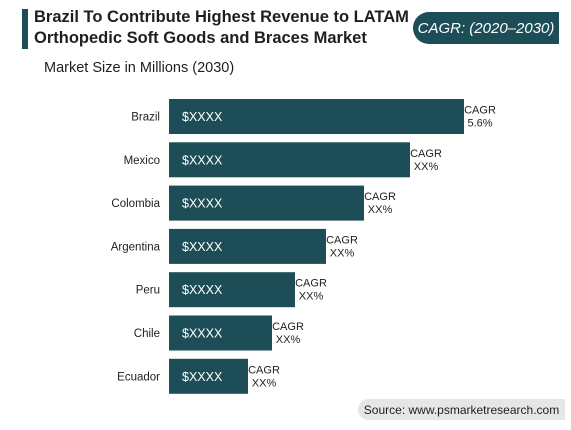 The width and height of the screenshot is (571, 430). Describe the element at coordinates (135, 204) in the screenshot. I see `category-label: Colombia` at that location.